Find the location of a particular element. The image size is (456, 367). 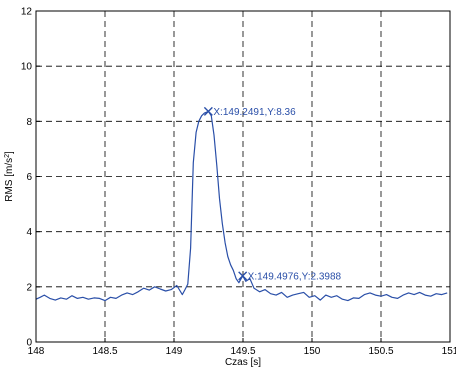

y-tick-label: 10 is located at coordinates (27, 67).